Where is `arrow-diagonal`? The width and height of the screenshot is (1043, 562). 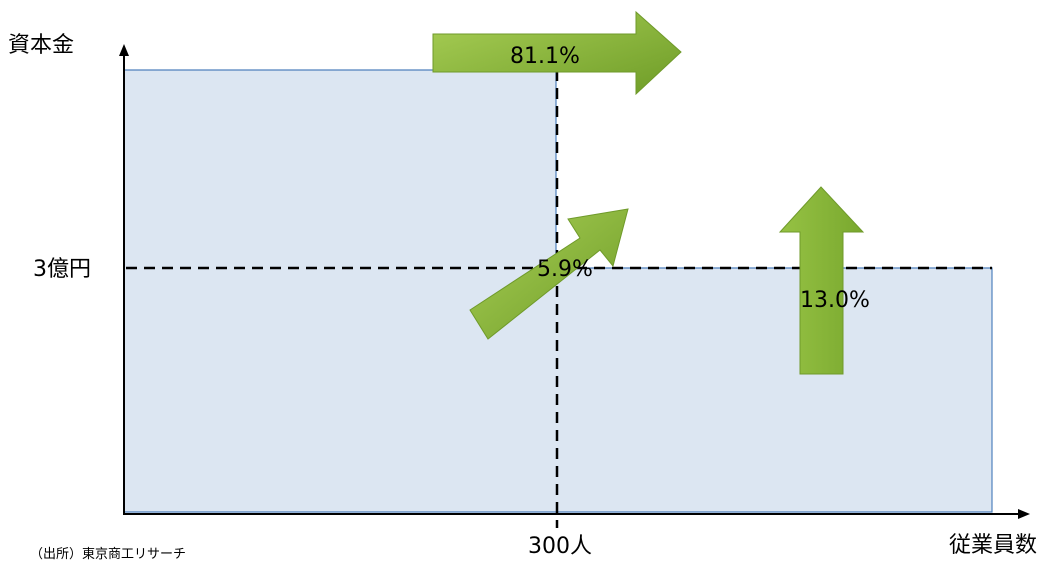 arrow-diagonal is located at coordinates (549, 274).